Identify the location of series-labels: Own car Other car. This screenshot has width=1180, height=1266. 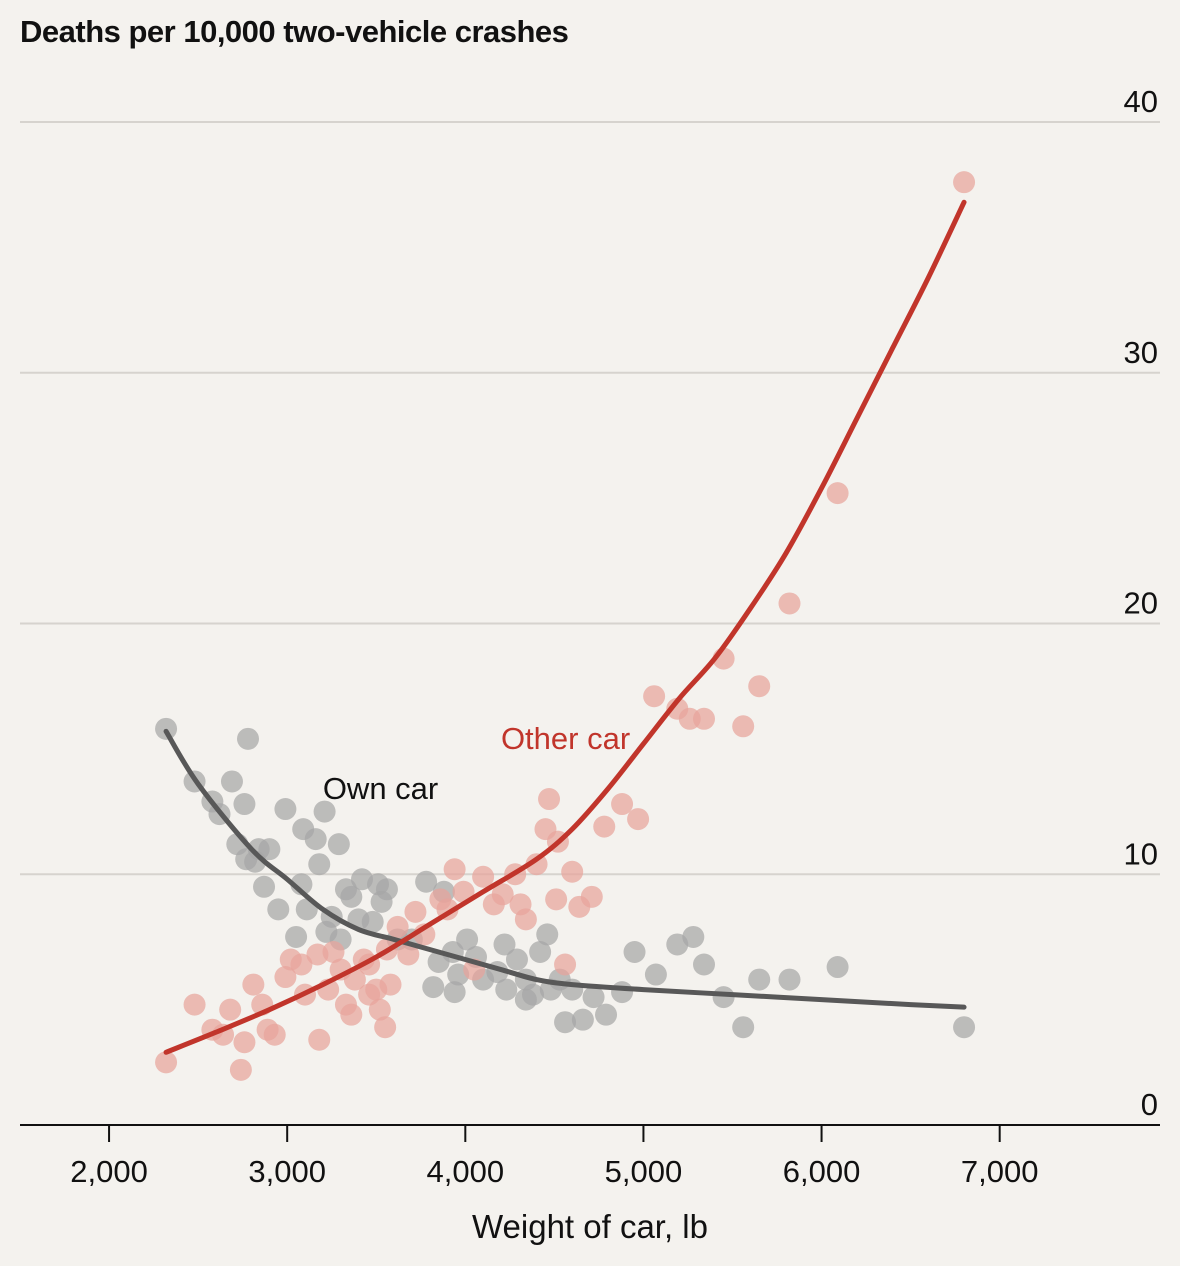
(476, 763).